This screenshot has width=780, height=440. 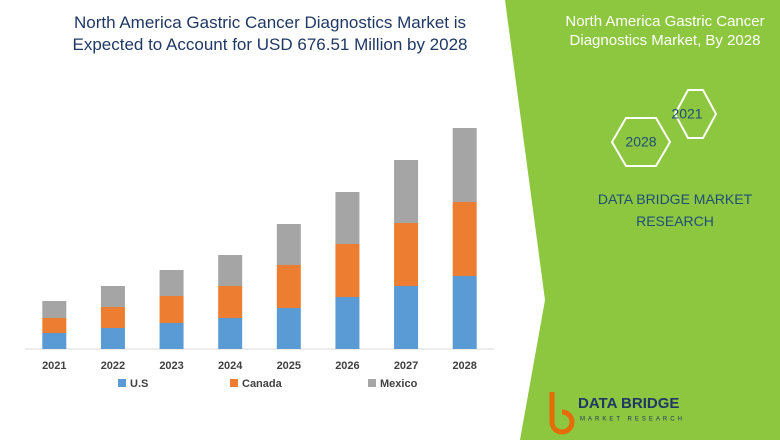 What do you see at coordinates (171, 366) in the screenshot?
I see `x-tick-label: 2023` at bounding box center [171, 366].